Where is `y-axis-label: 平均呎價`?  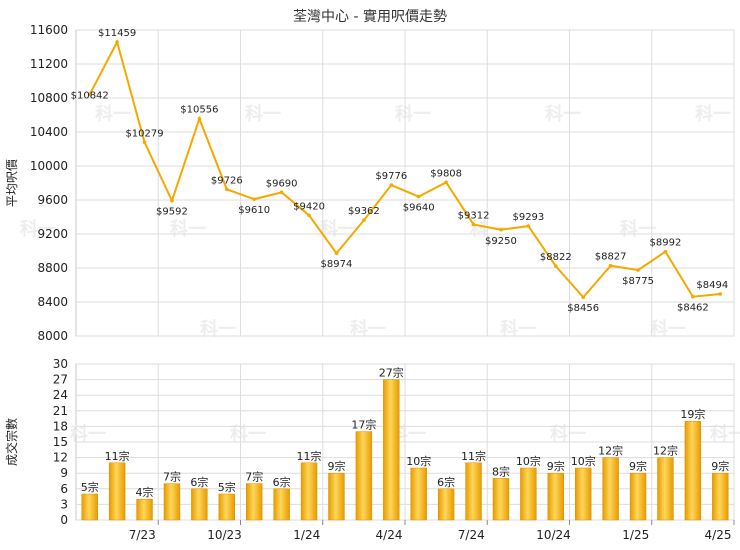
y-axis-label: 平均呎價 is located at coordinates (12, 183).